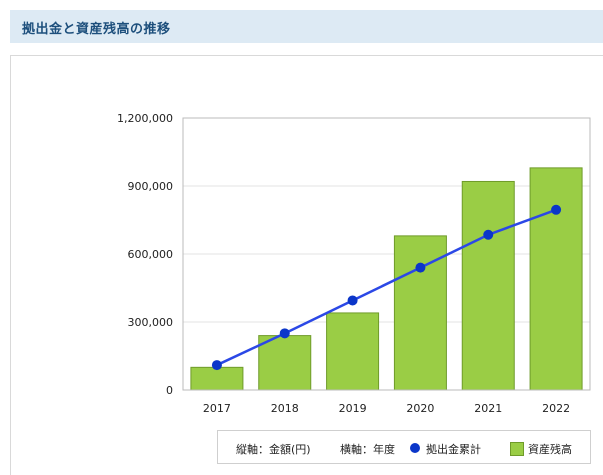  What do you see at coordinates (556, 279) in the screenshot?
I see `bar-2022` at bounding box center [556, 279].